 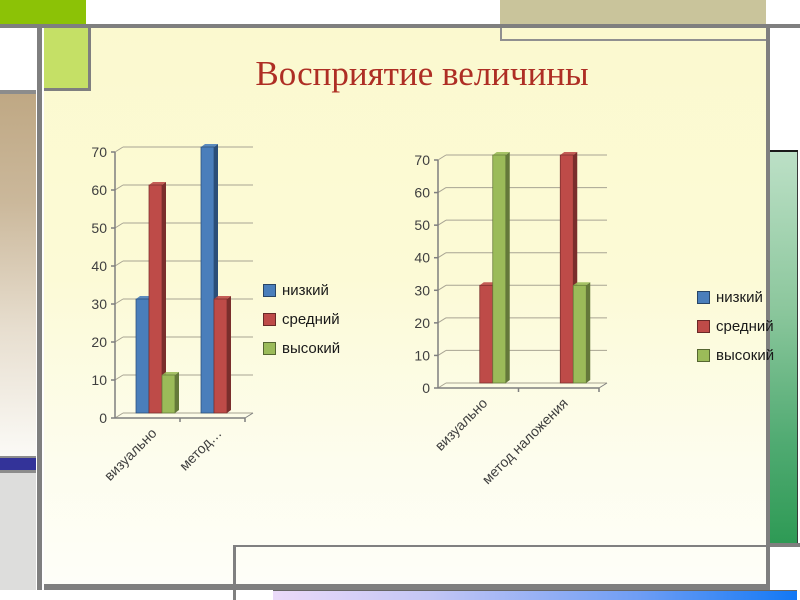 What do you see at coordinates (18, 464) in the screenshot?
I see `frame-navy-strip` at bounding box center [18, 464].